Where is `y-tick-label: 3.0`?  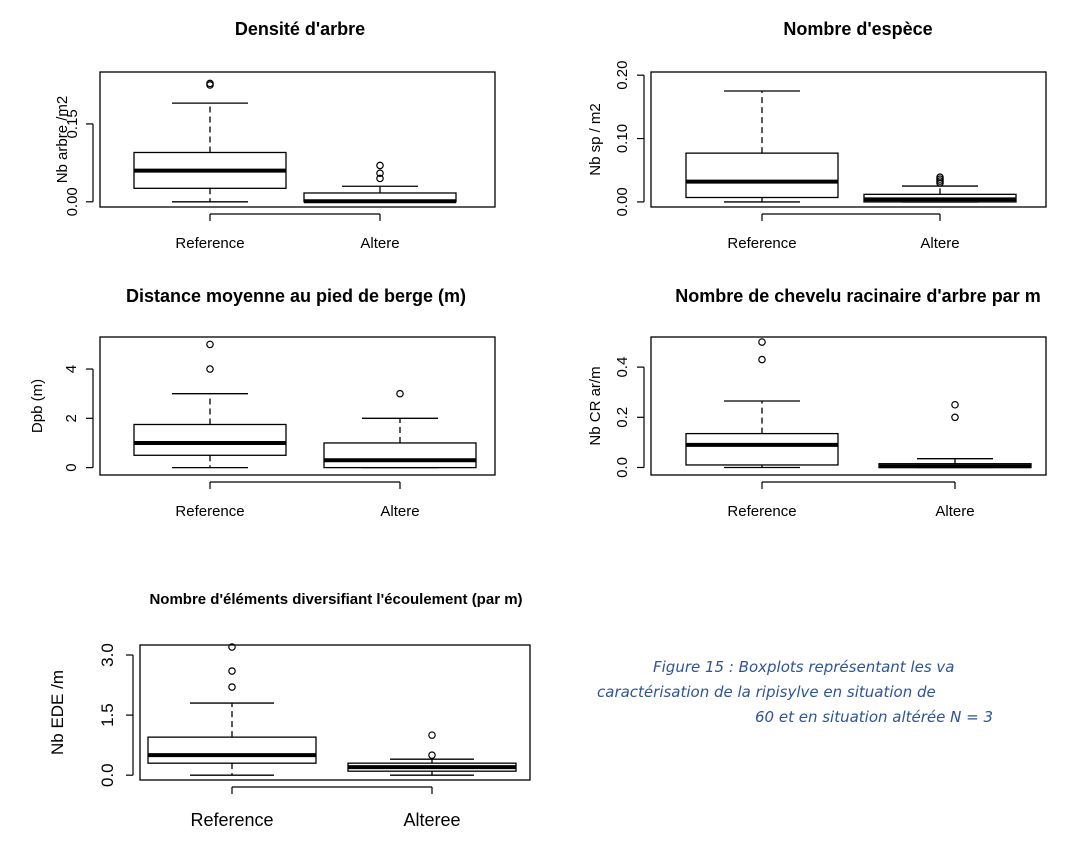
y-tick-label: 3.0 is located at coordinates (107, 655).